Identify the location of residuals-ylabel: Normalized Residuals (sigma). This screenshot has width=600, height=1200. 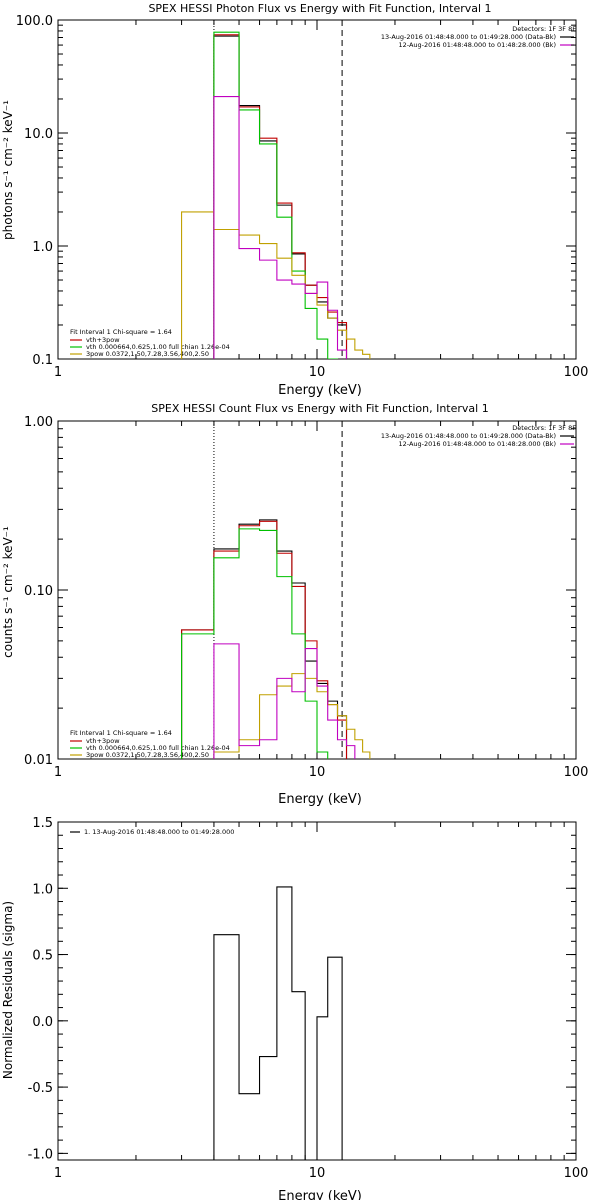
(8, 990).